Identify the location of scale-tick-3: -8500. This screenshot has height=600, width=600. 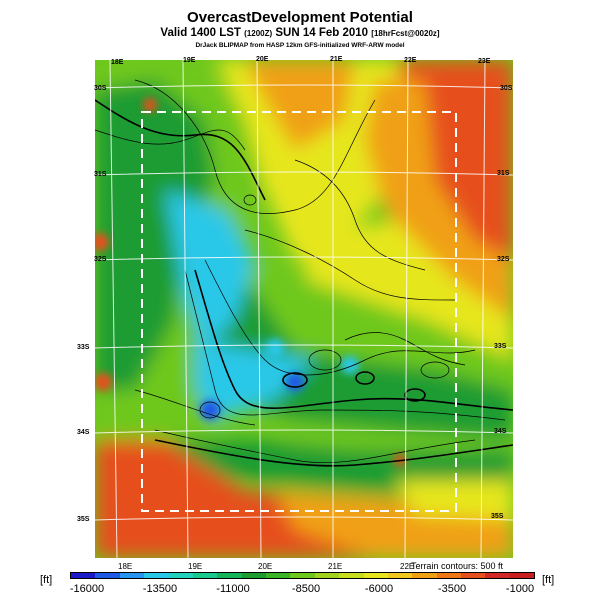
(306, 589).